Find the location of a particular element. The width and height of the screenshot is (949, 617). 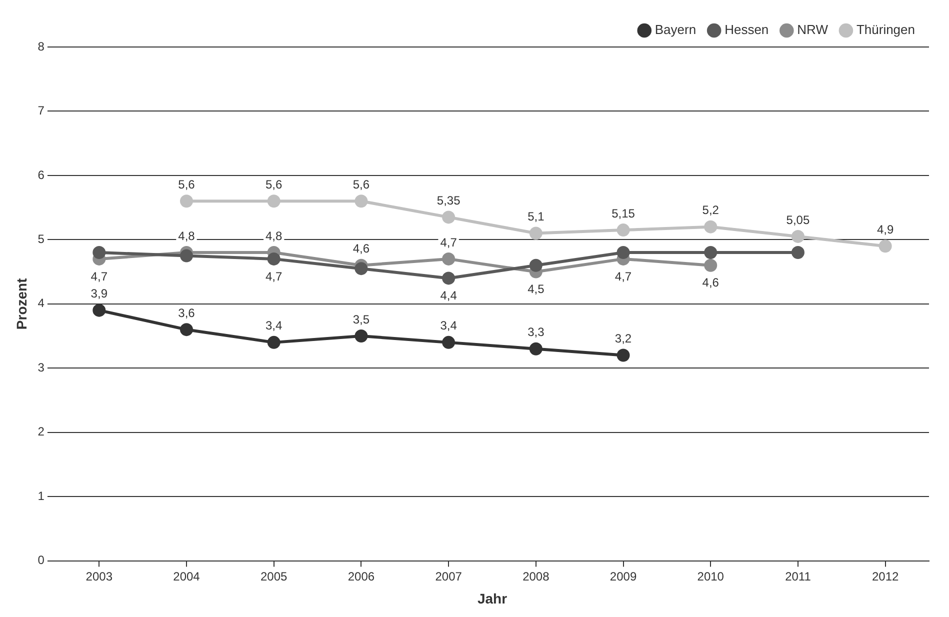

data-label: 5,1 is located at coordinates (536, 217).